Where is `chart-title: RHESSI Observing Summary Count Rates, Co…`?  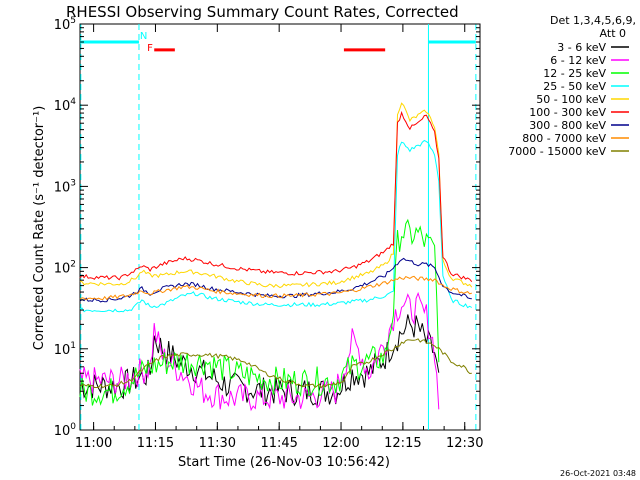 chart-title: RHESSI Observing Summary Count Rates, Co… is located at coordinates (262, 12).